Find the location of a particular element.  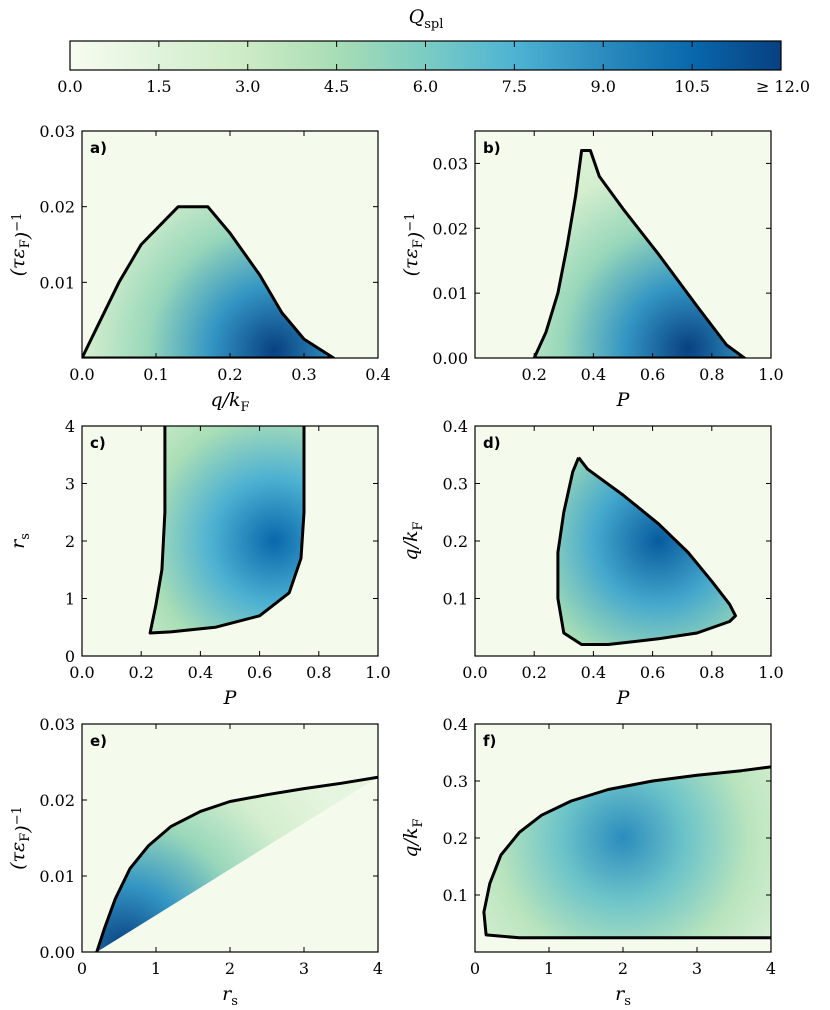

y-tick-label: 4 is located at coordinates (70, 426).